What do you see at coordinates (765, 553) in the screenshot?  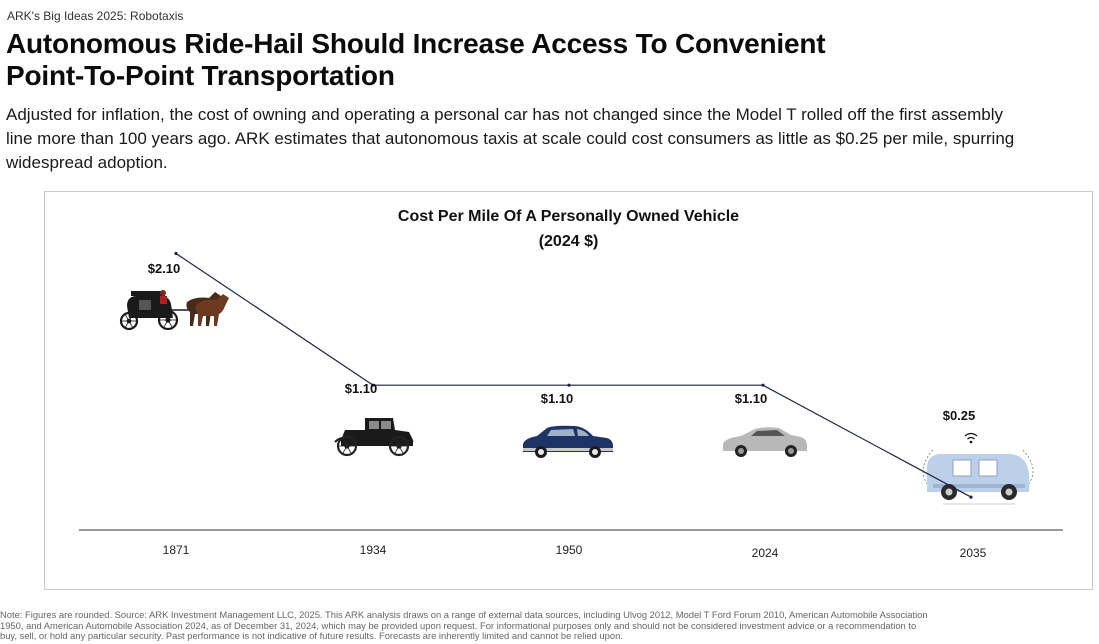 I see `x-tick-label: 2024` at bounding box center [765, 553].